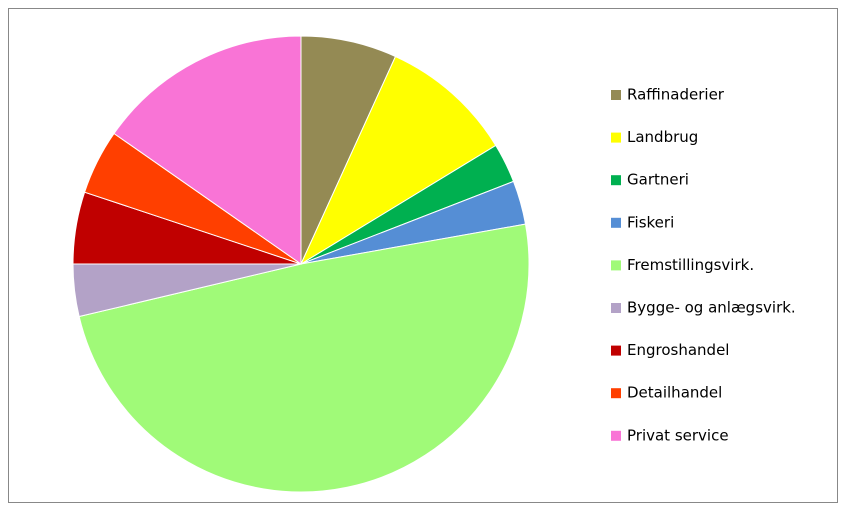  Describe the element at coordinates (662, 137) in the screenshot. I see `legend-label: Landbrug` at that location.